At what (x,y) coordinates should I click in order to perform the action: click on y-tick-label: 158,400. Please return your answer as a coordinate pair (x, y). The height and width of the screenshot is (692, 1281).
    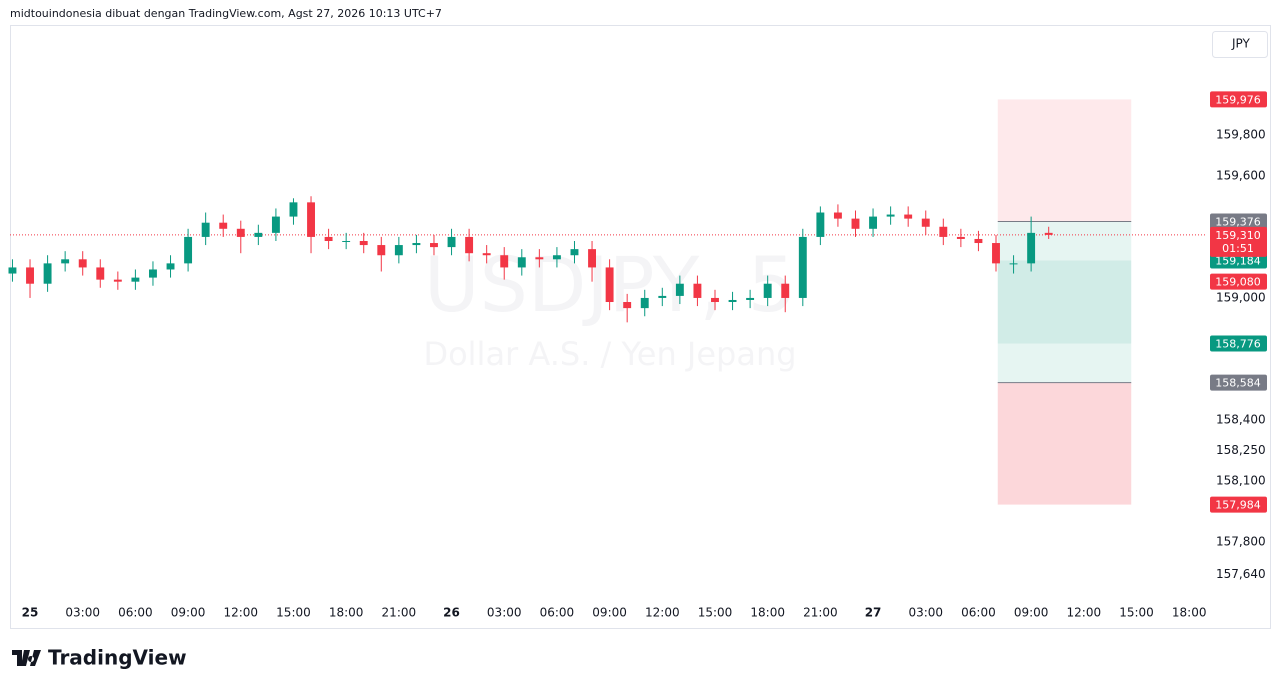
    Looking at the image, I should click on (1241, 419).